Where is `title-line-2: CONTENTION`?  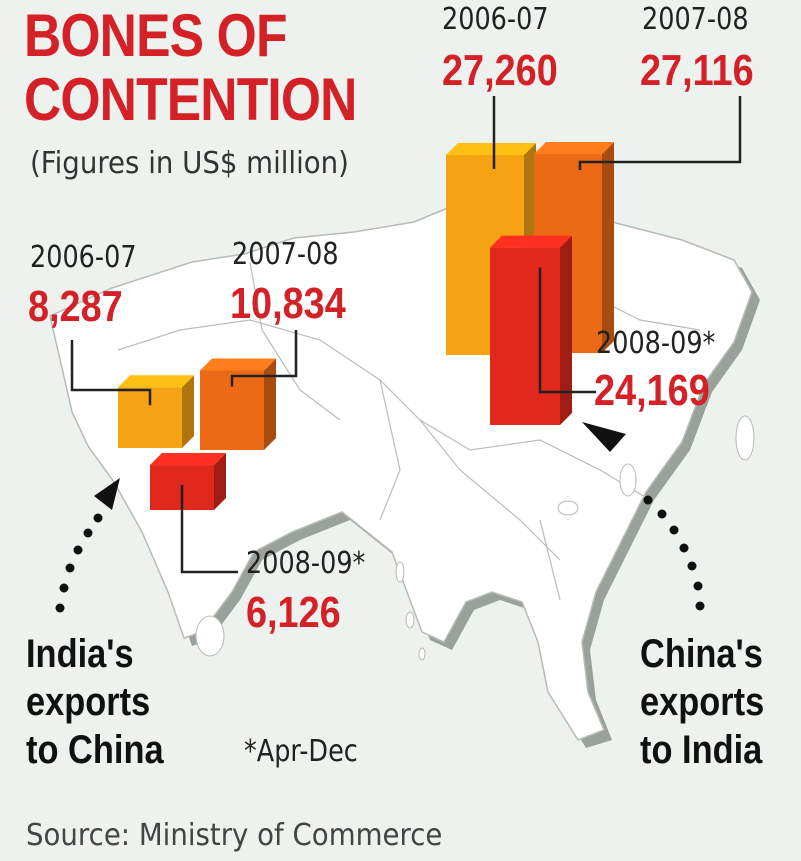
title-line-2: CONTENTION is located at coordinates (190, 99).